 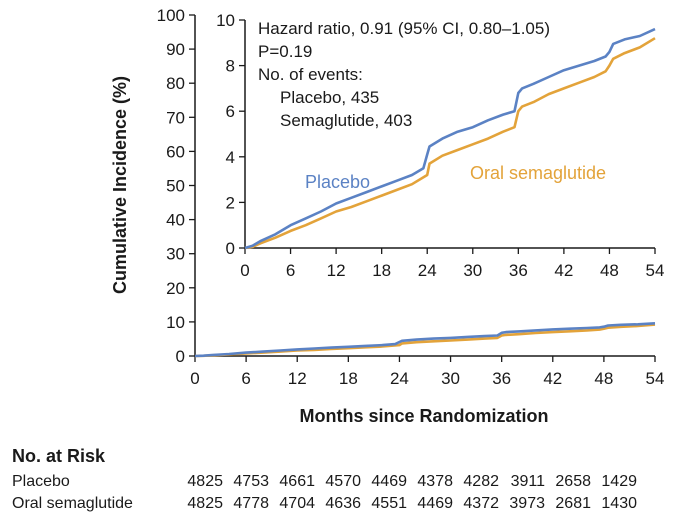 What do you see at coordinates (343, 503) in the screenshot?
I see `risk-cell: 4636` at bounding box center [343, 503].